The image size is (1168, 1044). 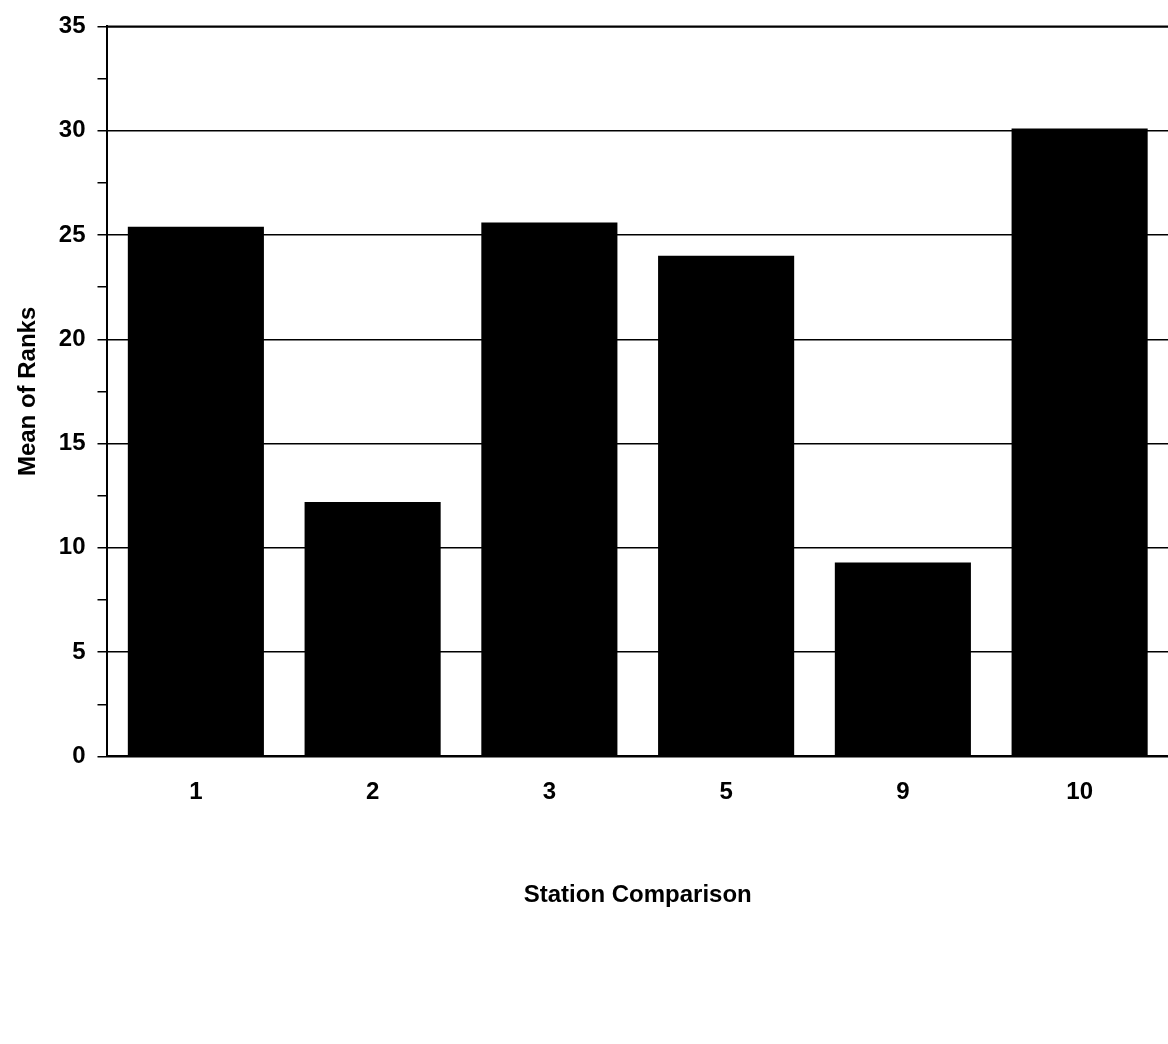 I want to click on x-tick-label: 3, so click(x=549, y=791).